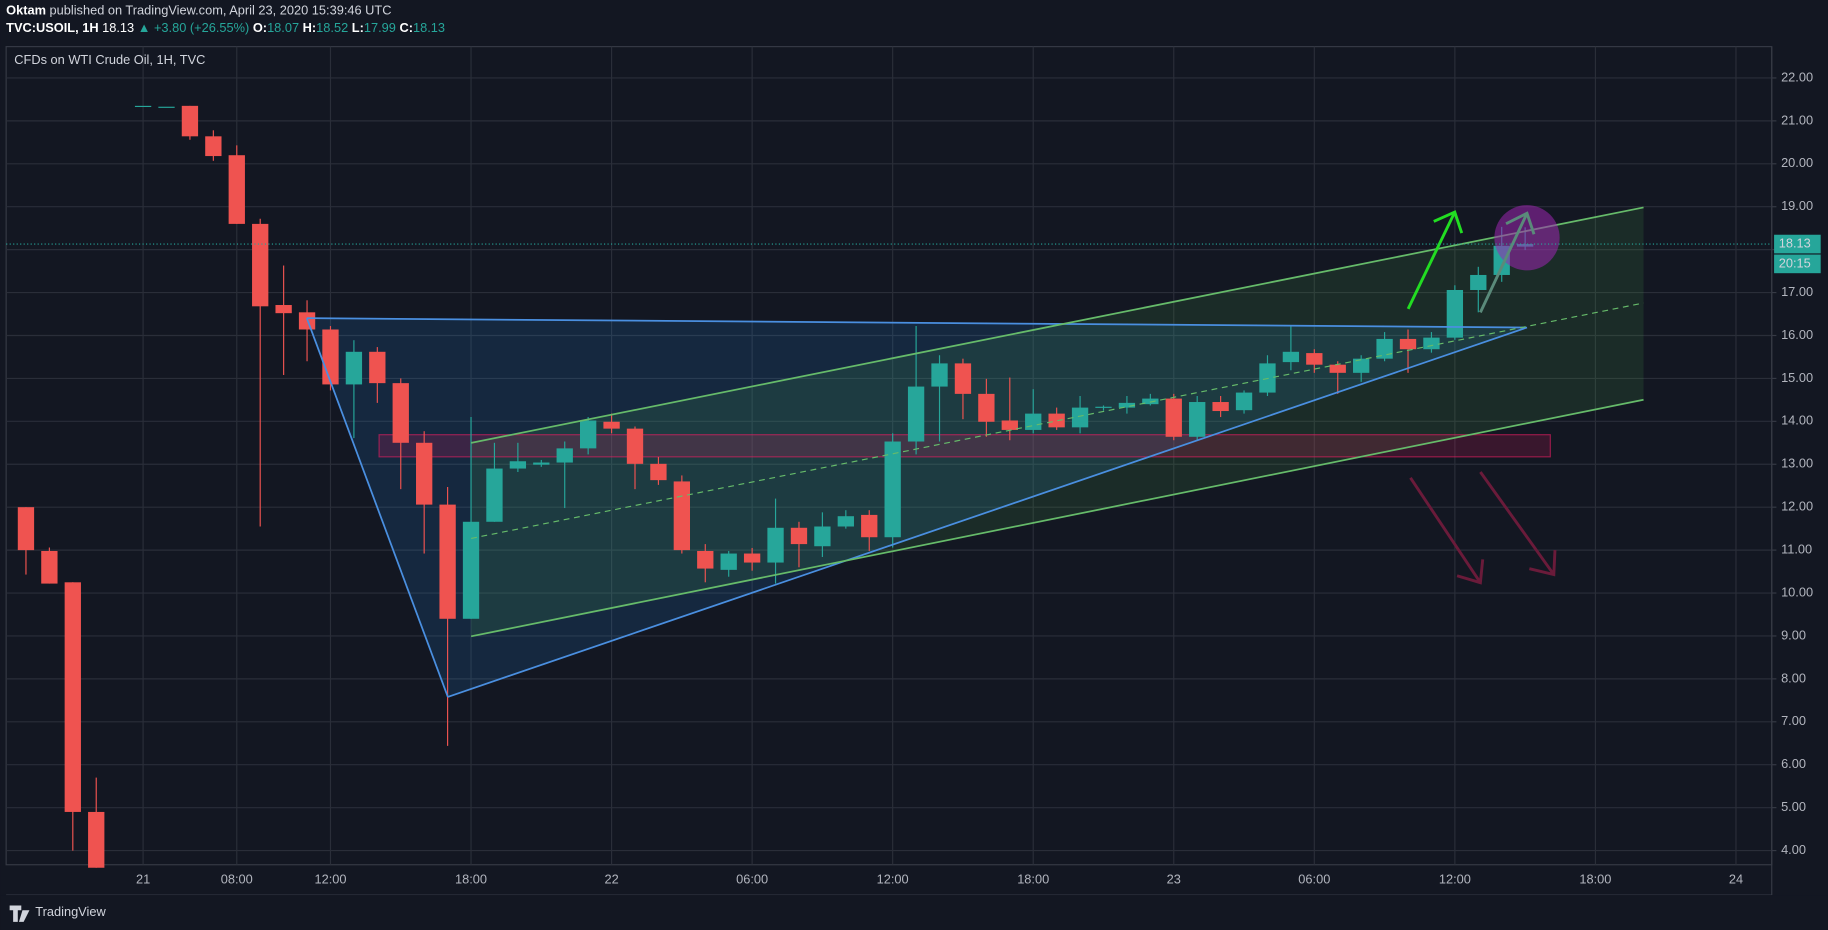 The height and width of the screenshot is (930, 1828). I want to click on x-tick-label: 23, so click(1174, 878).